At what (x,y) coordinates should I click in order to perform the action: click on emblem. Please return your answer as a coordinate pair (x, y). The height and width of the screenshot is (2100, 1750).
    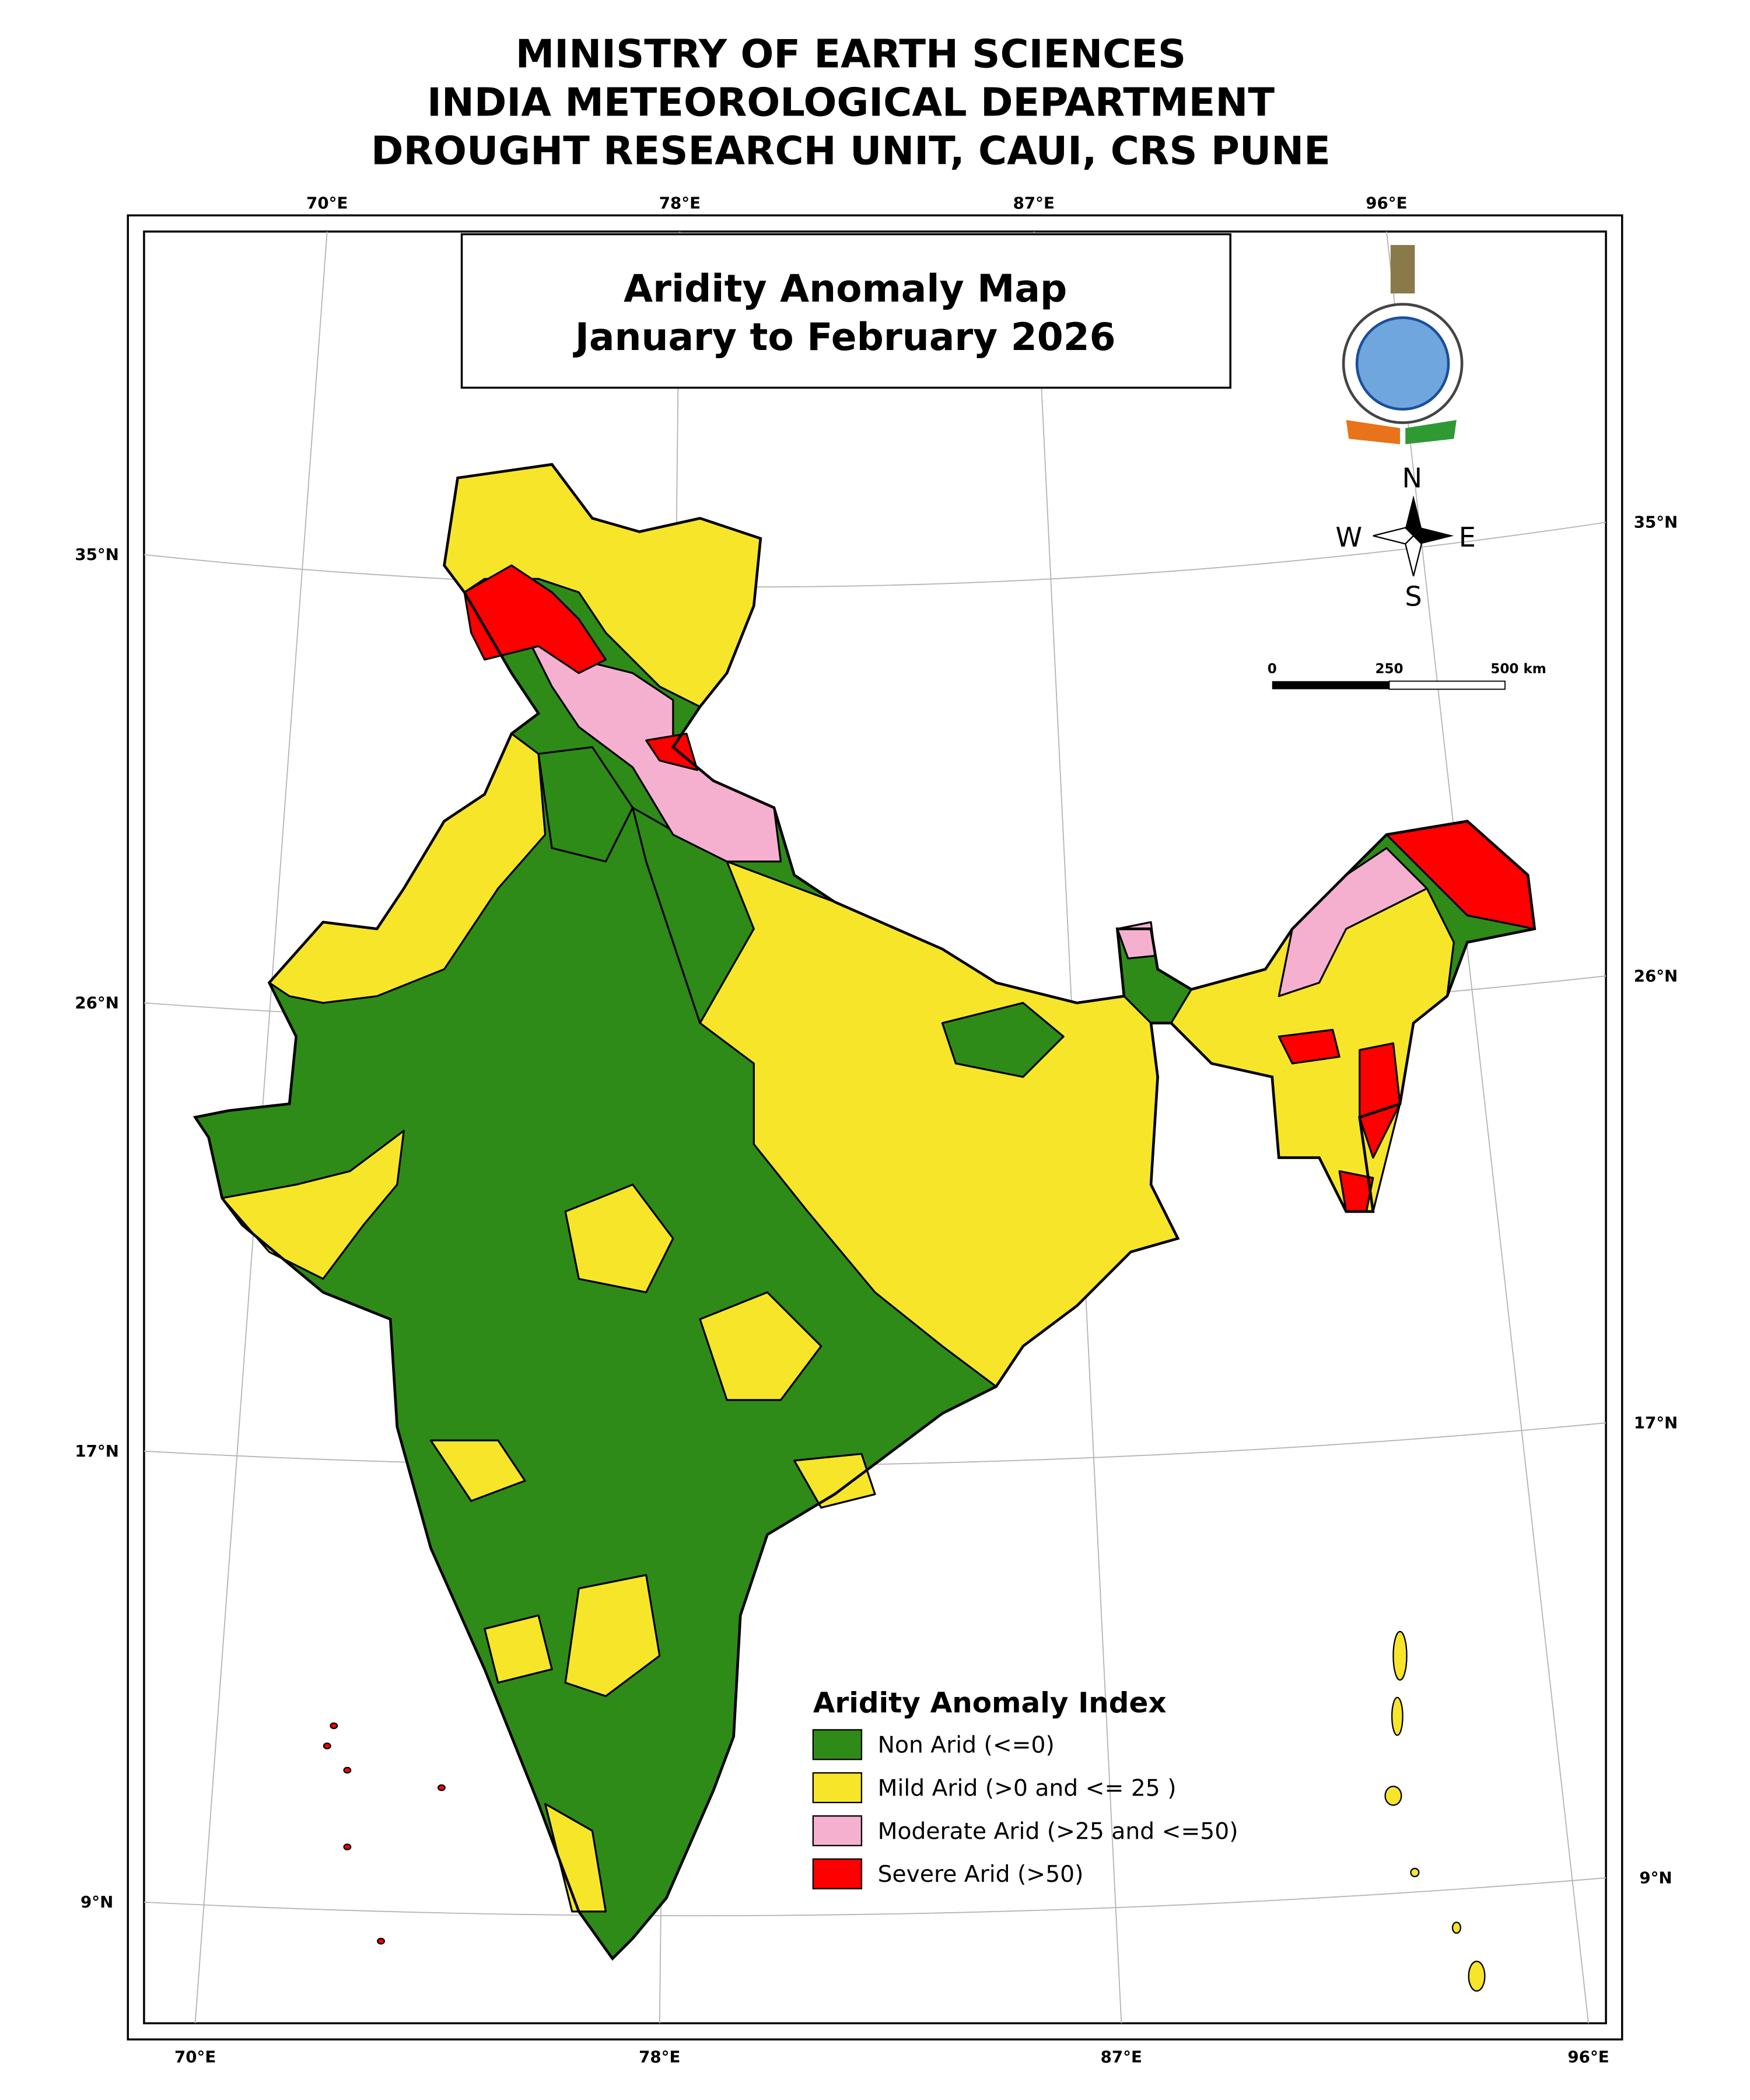
    Looking at the image, I should click on (1402, 269).